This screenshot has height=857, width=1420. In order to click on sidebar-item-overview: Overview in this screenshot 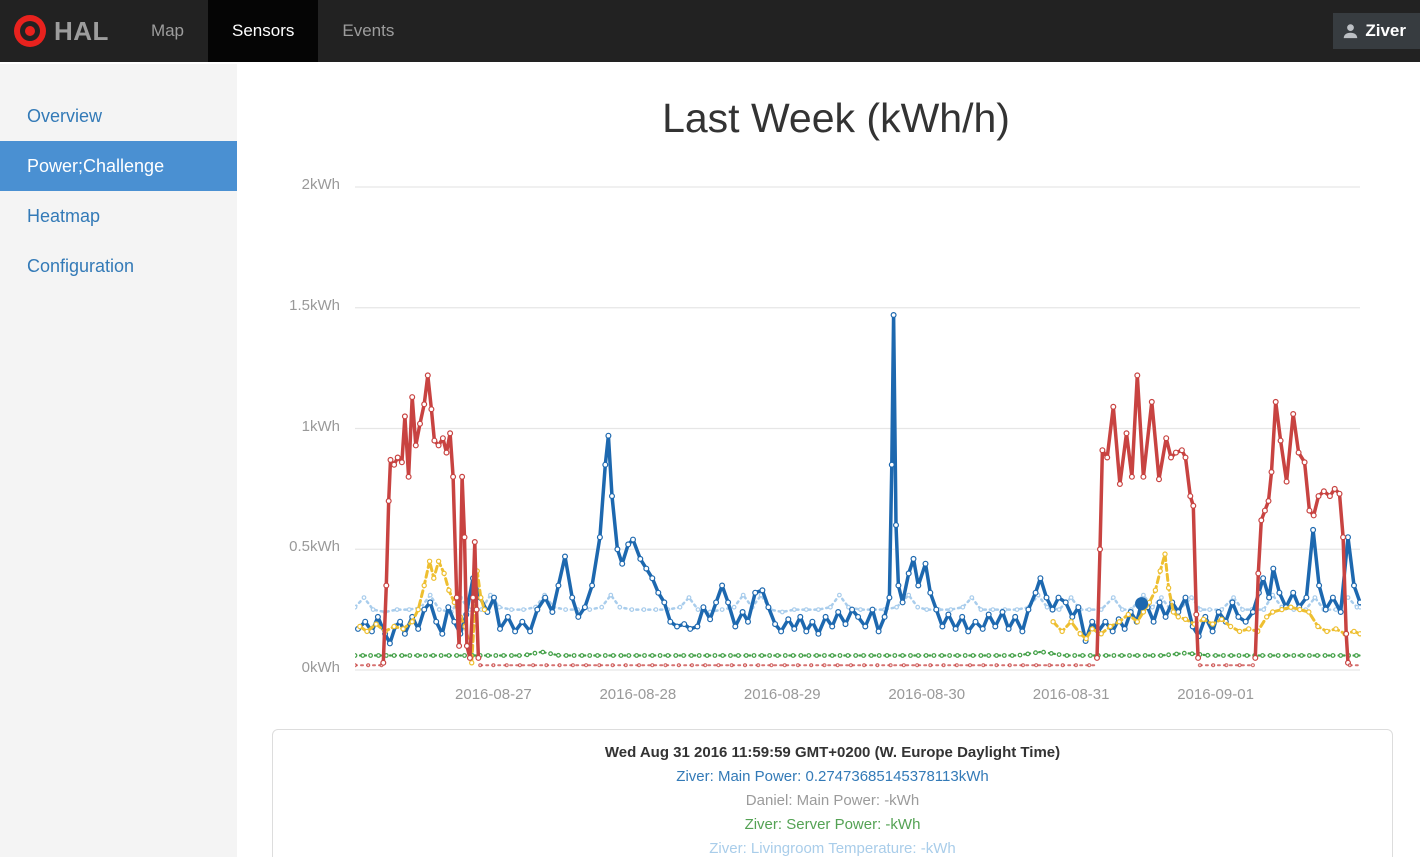, I will do `click(65, 115)`.